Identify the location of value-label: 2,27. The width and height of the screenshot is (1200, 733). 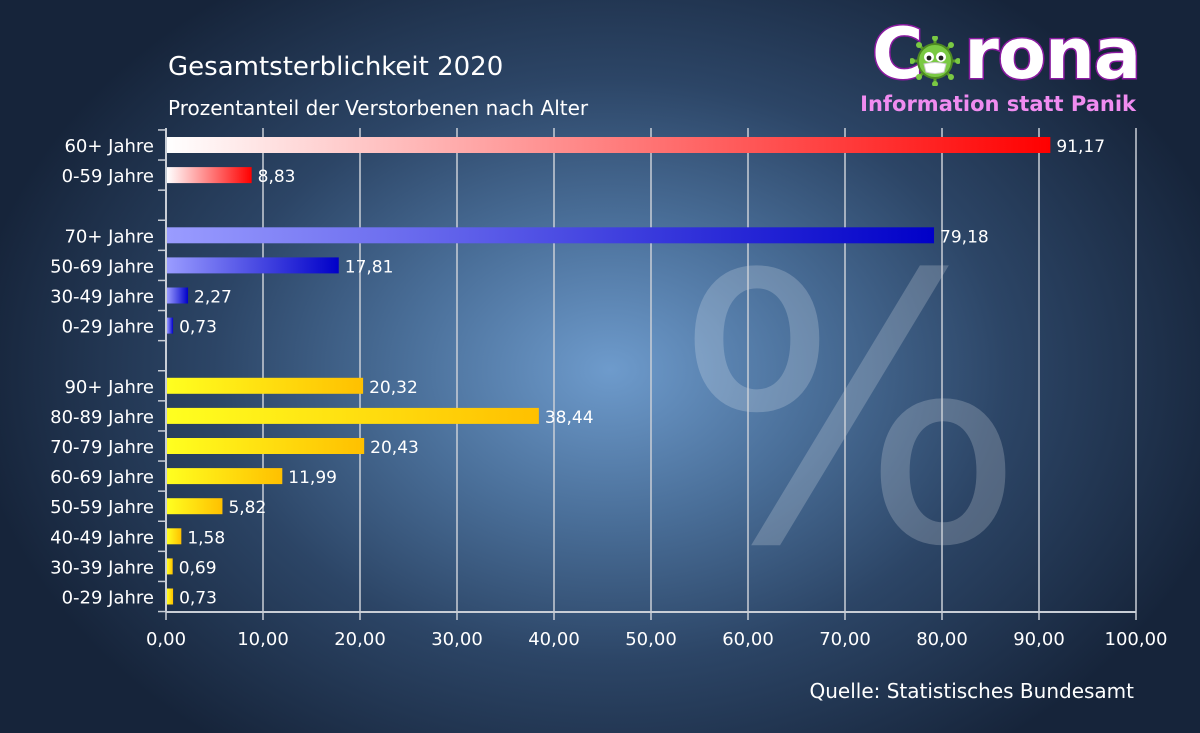
(213, 298).